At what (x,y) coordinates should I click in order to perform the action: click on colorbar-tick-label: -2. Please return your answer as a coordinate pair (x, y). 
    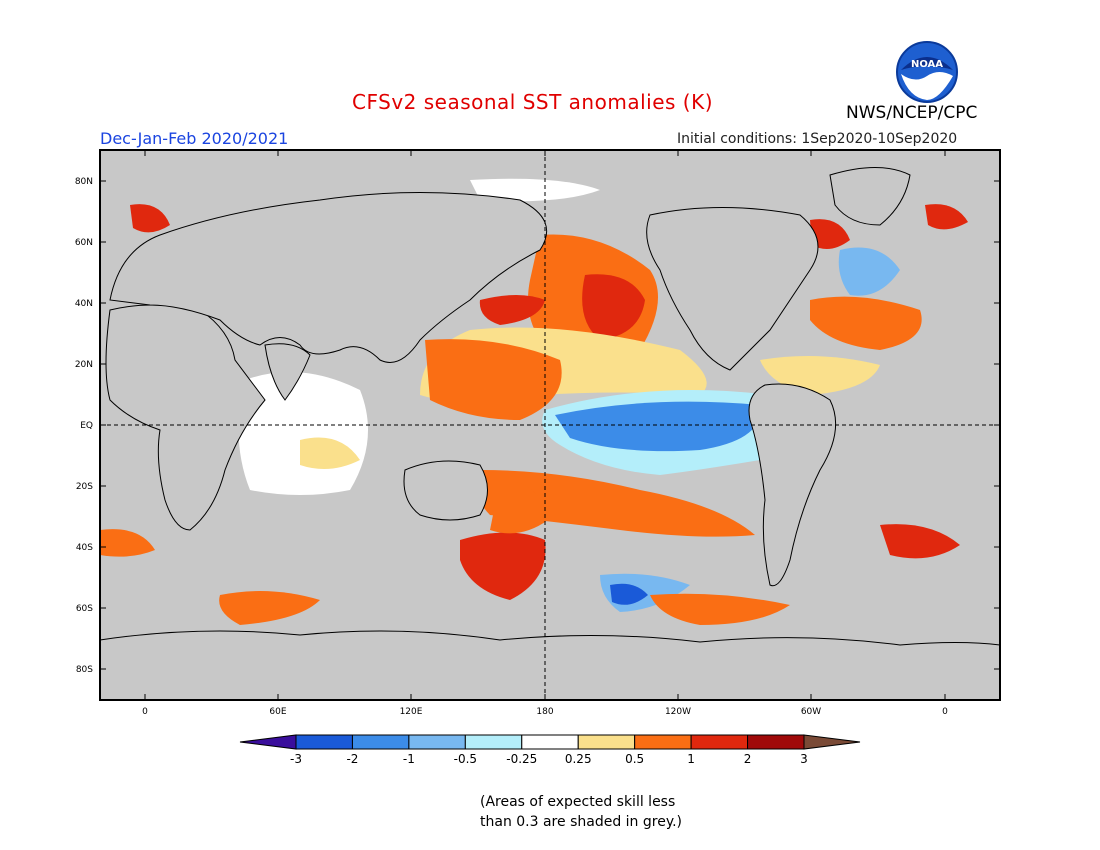
    Looking at the image, I should click on (352, 759).